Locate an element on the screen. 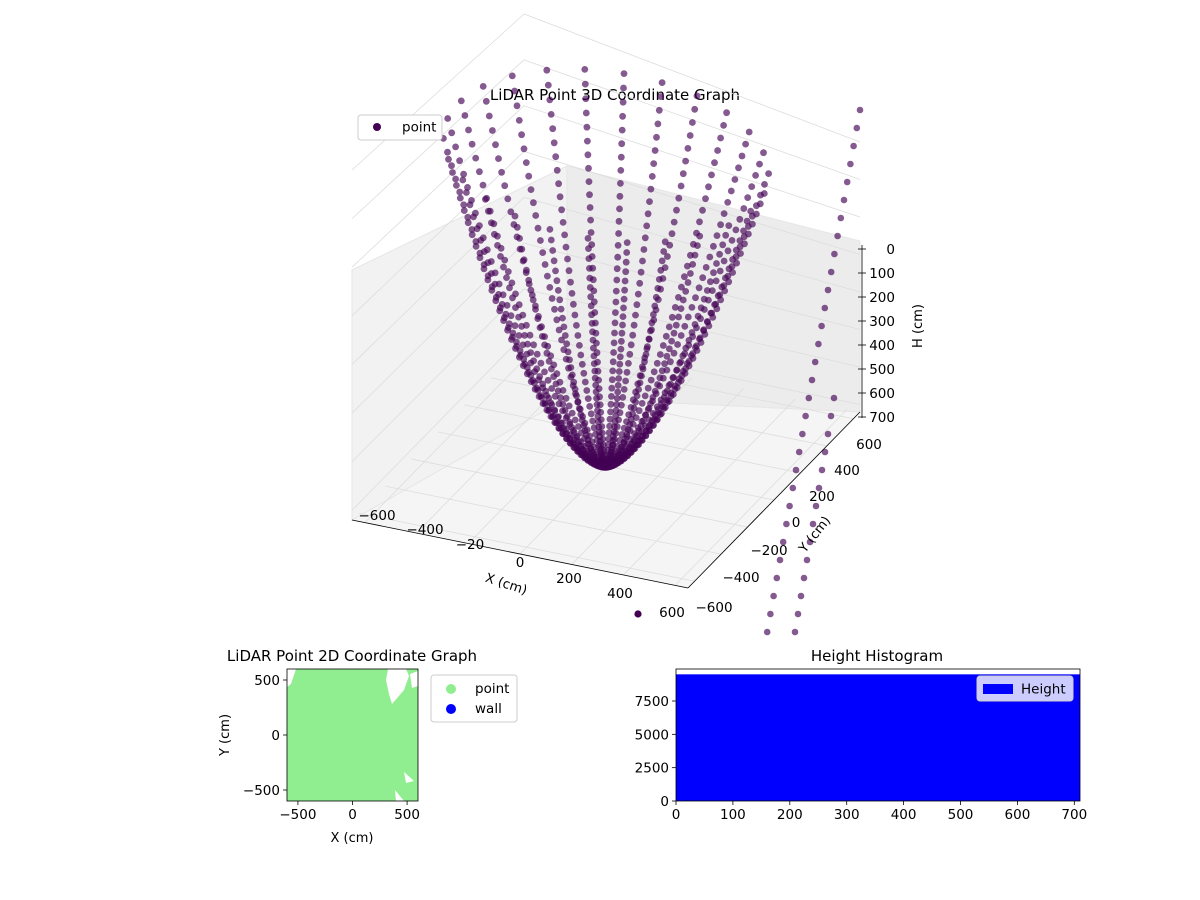 The image size is (1200, 900). x-tick-label-histogram: 600 is located at coordinates (1018, 815).